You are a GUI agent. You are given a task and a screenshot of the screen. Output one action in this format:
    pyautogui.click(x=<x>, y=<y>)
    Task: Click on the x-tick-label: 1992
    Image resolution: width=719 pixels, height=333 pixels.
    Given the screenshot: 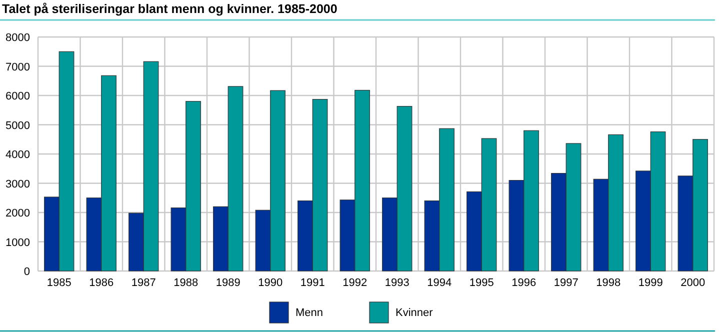 What is the action you would take?
    pyautogui.click(x=355, y=283)
    